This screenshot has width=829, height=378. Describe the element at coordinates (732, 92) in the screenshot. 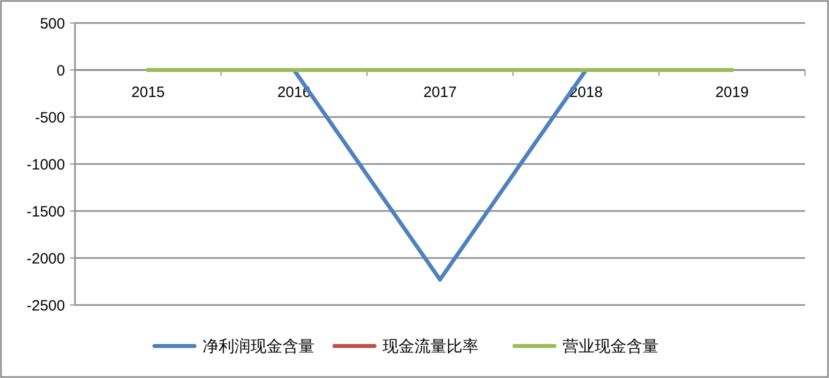

I see `x-tick-label: 2019` at that location.